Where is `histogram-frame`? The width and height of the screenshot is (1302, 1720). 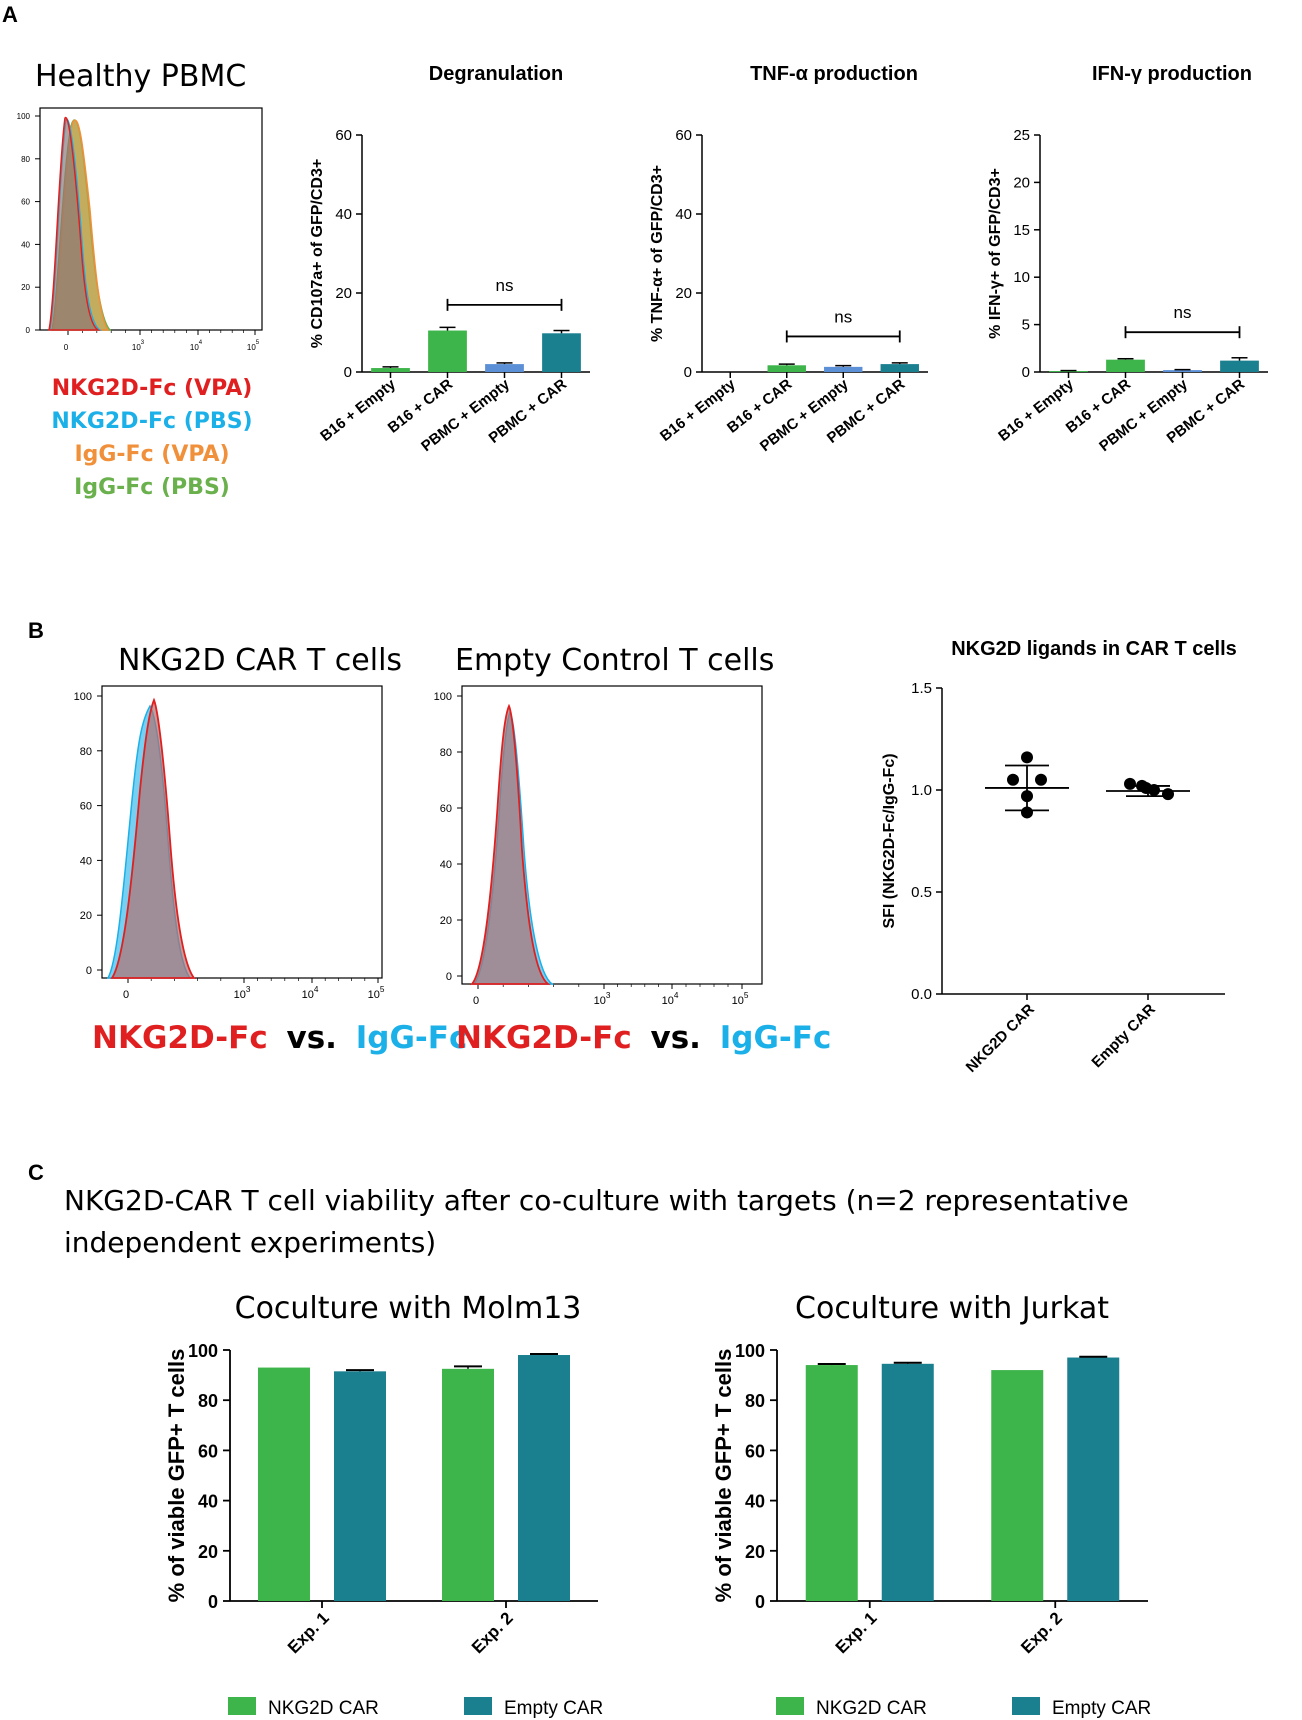 histogram-frame is located at coordinates (151, 219).